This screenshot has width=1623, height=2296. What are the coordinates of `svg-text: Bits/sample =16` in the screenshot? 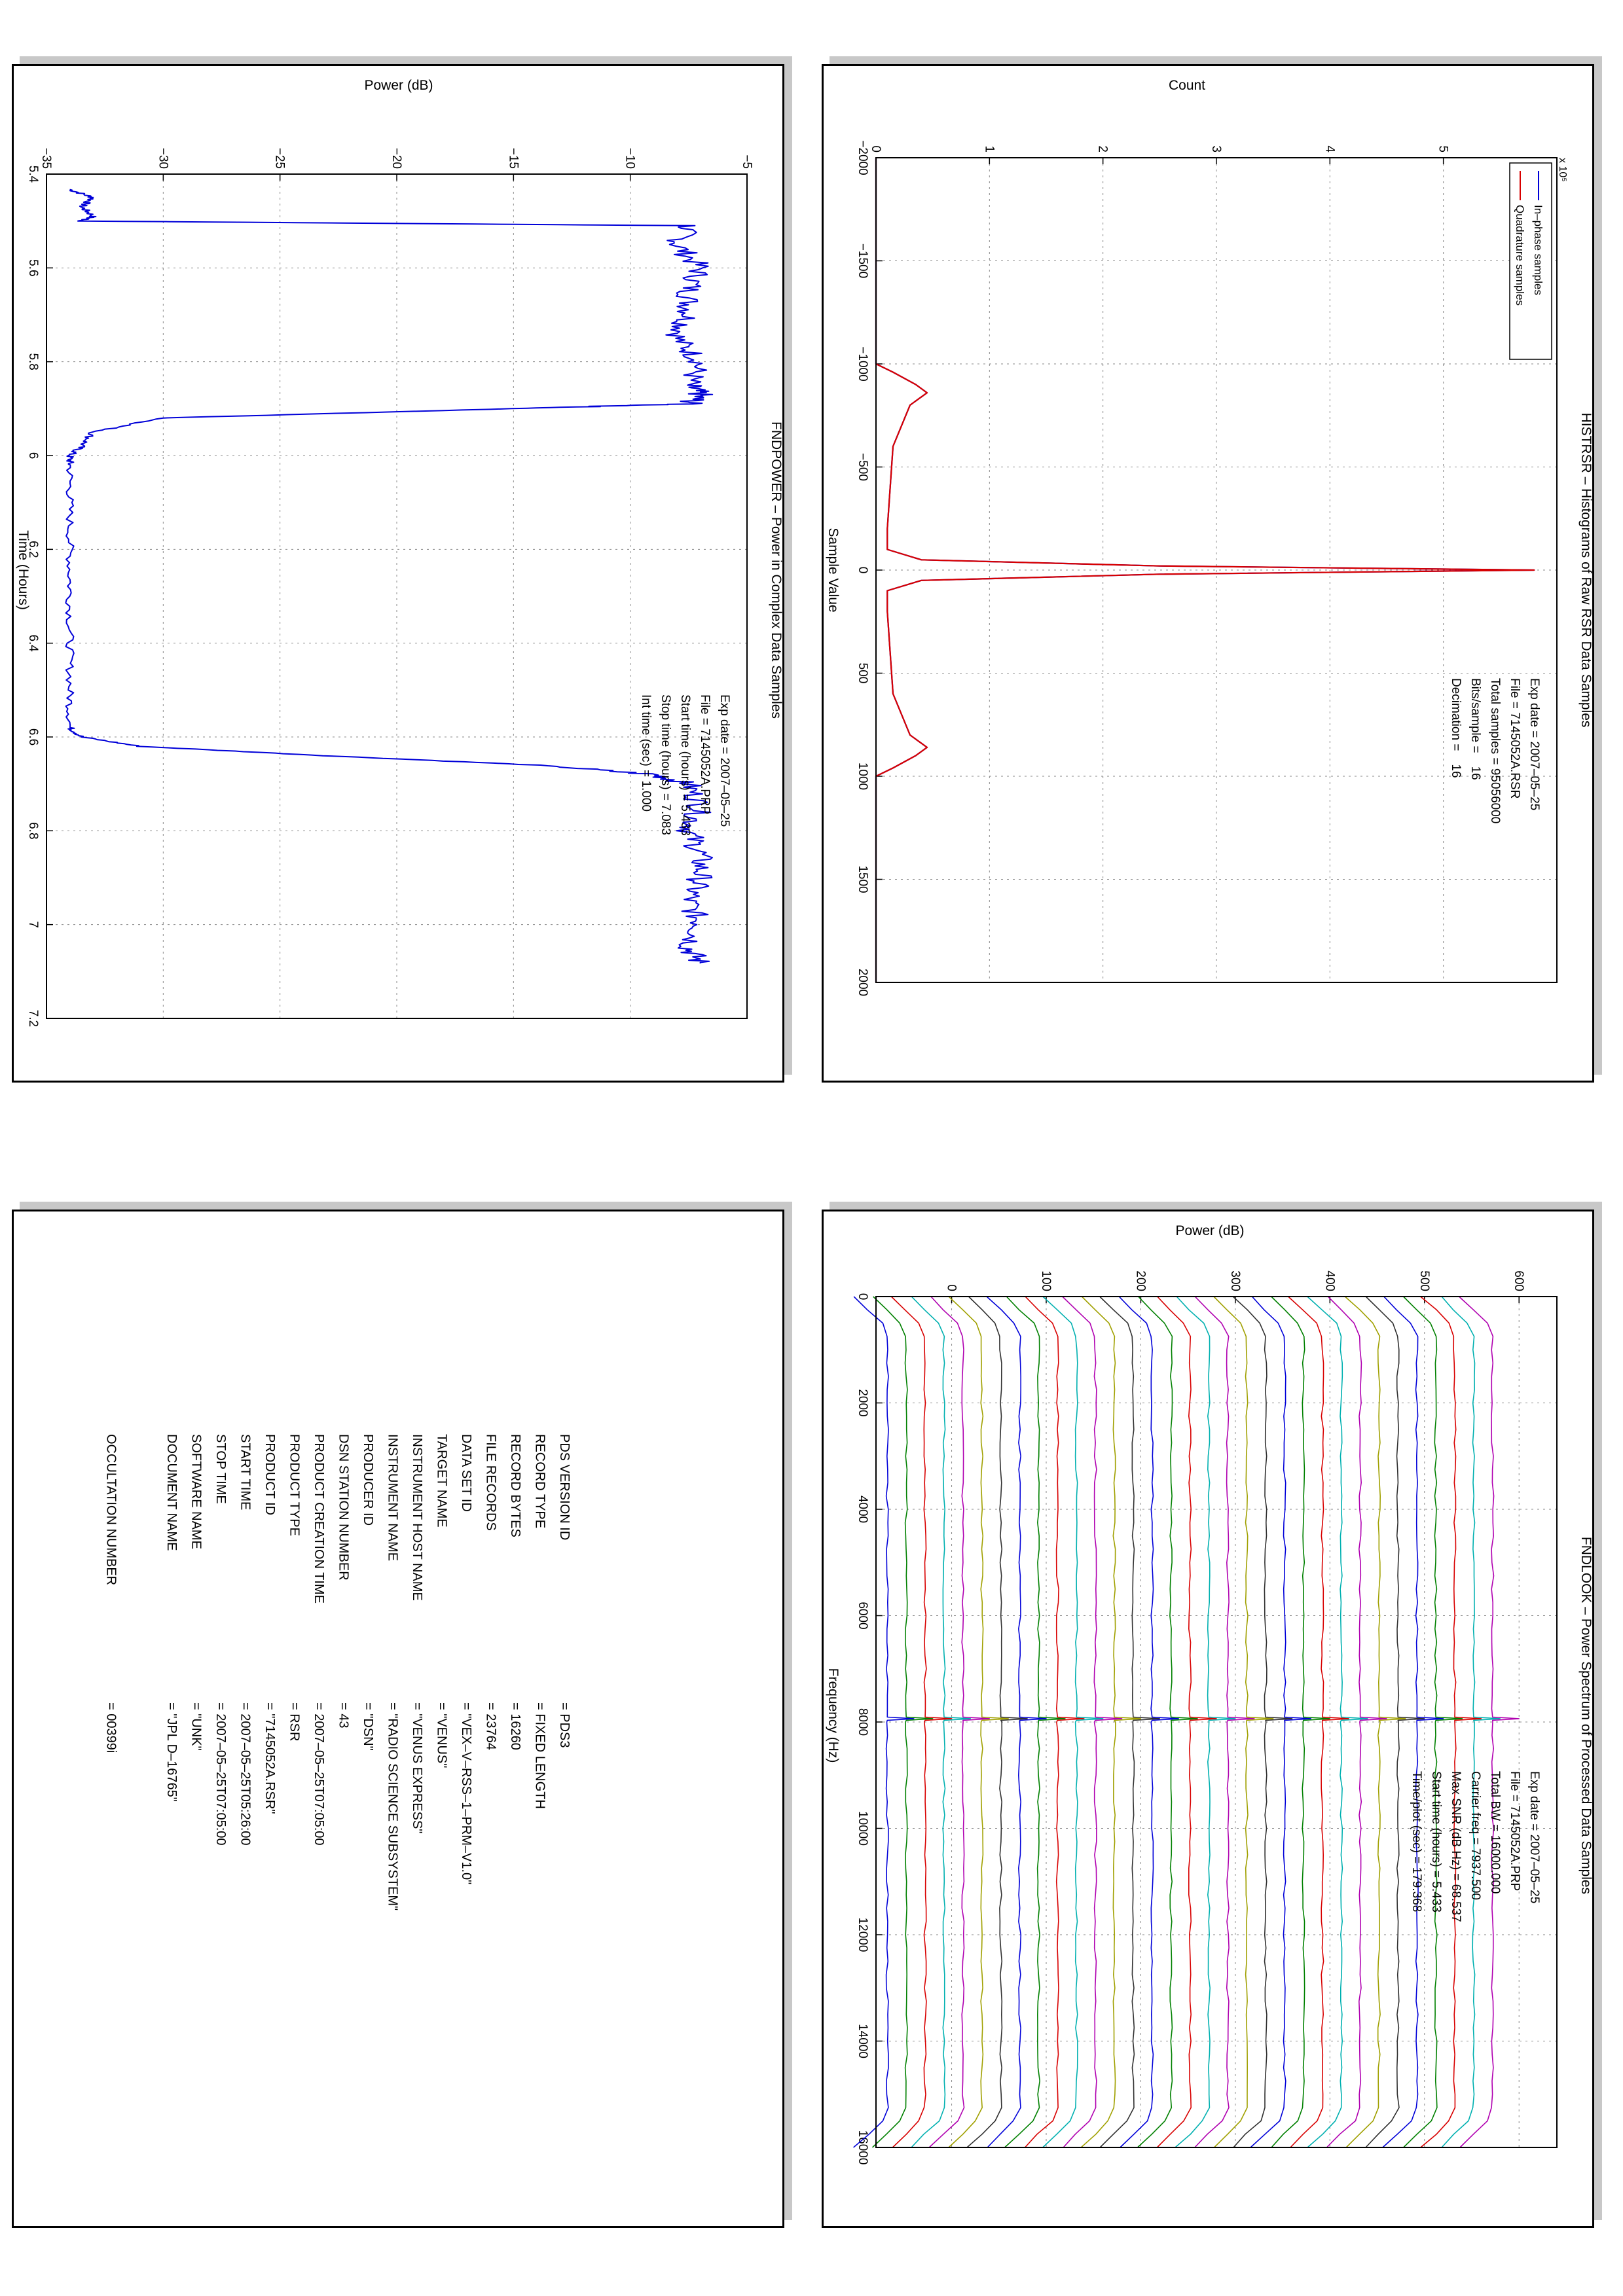 It's located at (1475, 729).